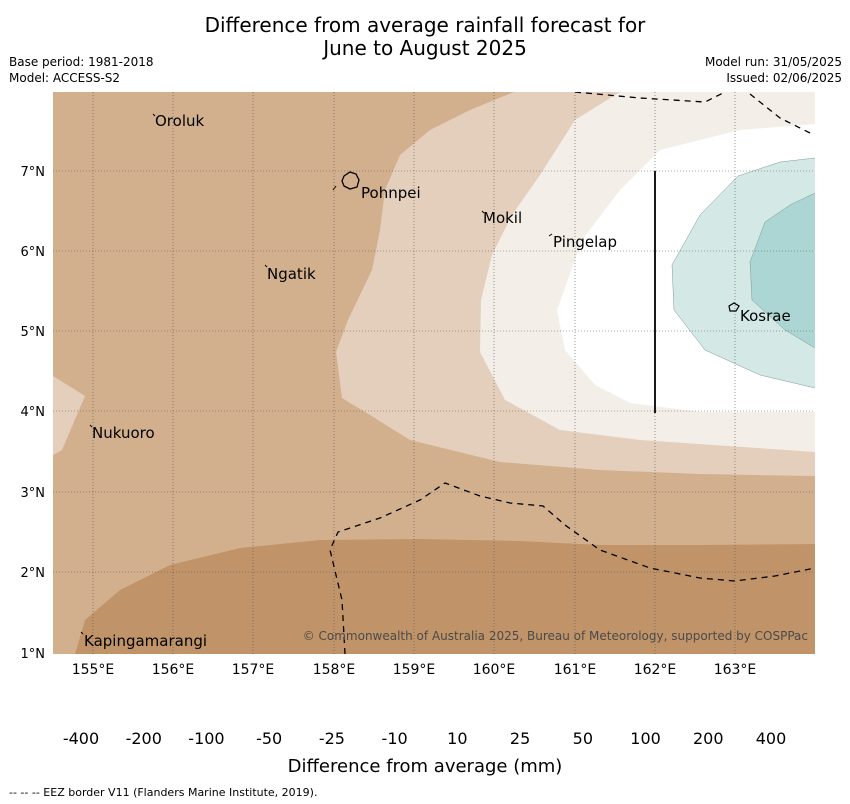 The image size is (850, 804). Describe the element at coordinates (773, 70) in the screenshot. I see `meta-right: Model run: 31/05/2025 Issued: 02/06/2025` at that location.